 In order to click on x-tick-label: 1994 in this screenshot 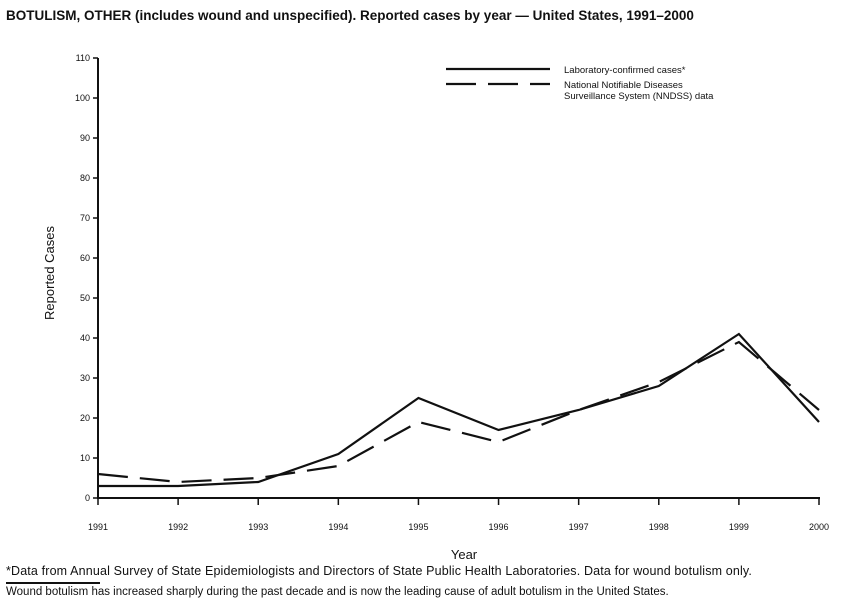, I will do `click(338, 527)`.